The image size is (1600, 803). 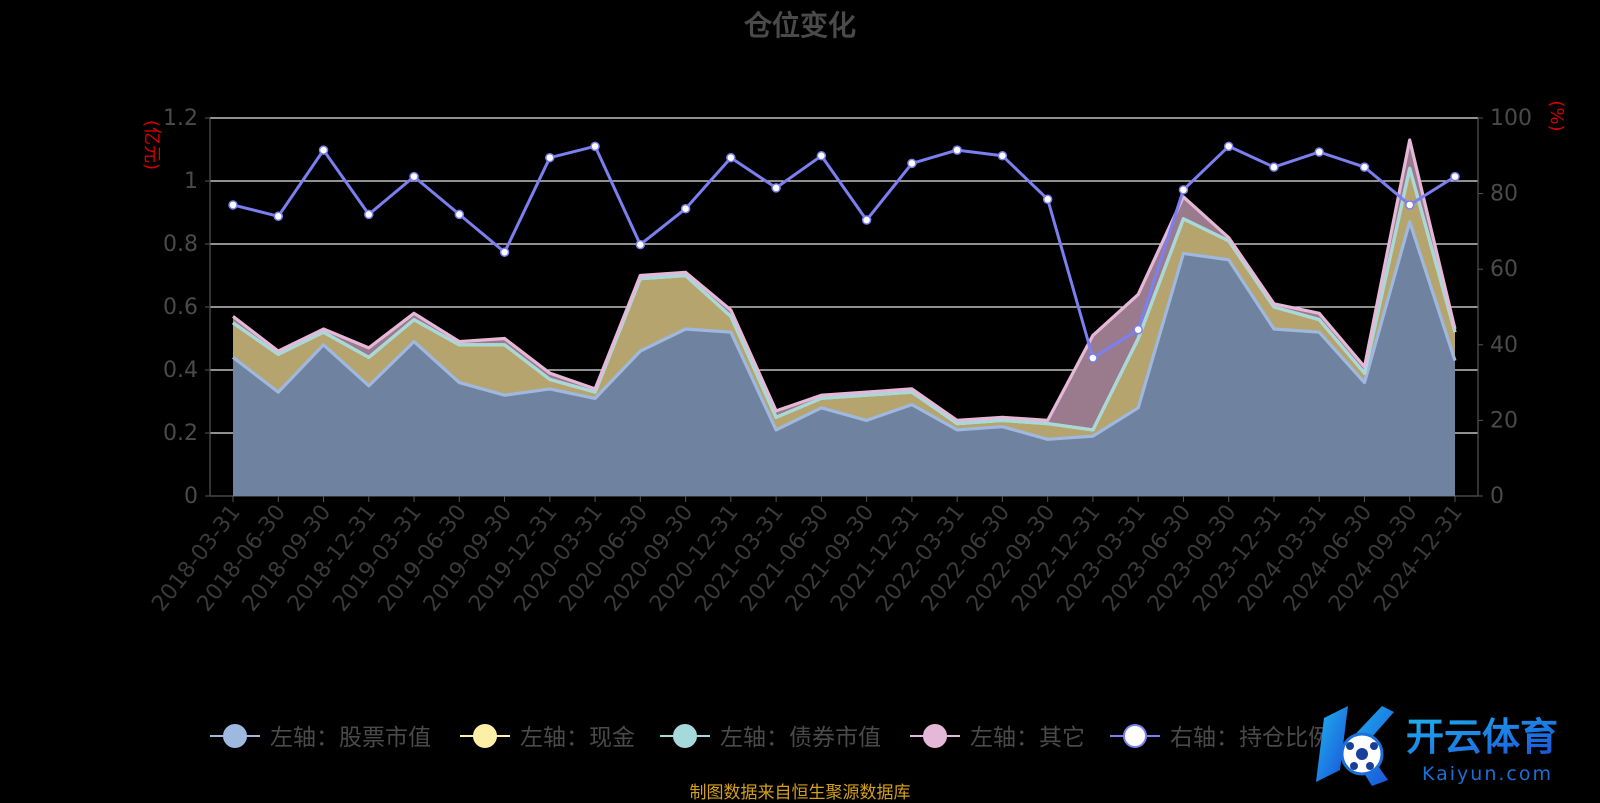 I want to click on left-axis-tick-label: 0.4, so click(x=180, y=370).